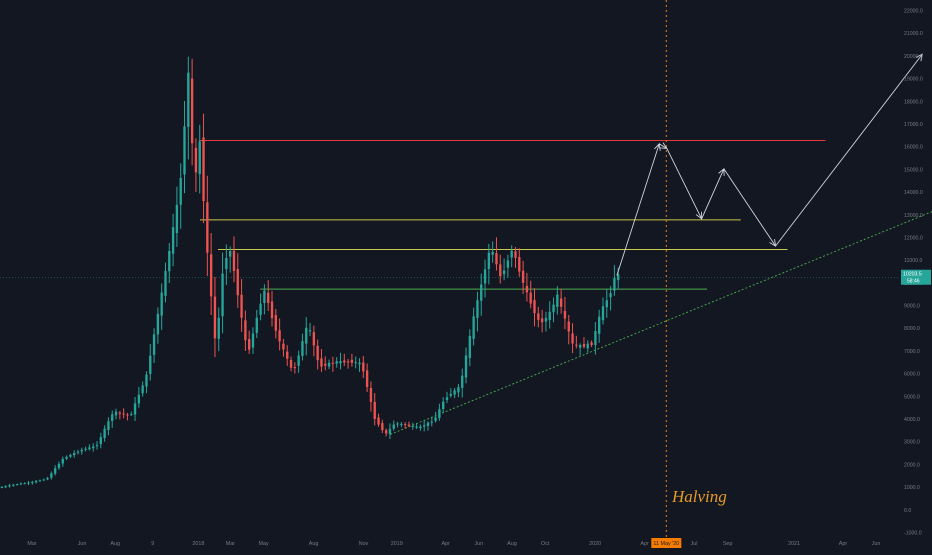 Image resolution: width=932 pixels, height=555 pixels. I want to click on x-tick-label: Mar, so click(31, 544).